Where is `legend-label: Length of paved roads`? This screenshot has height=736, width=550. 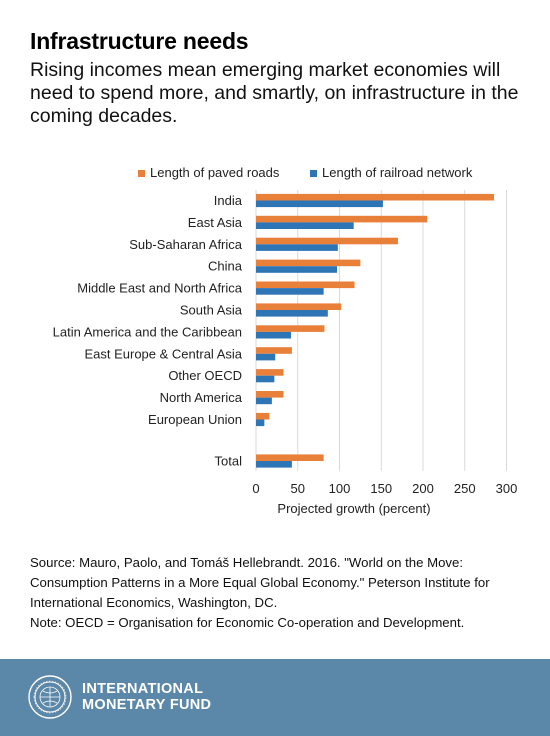 legend-label: Length of paved roads is located at coordinates (215, 172).